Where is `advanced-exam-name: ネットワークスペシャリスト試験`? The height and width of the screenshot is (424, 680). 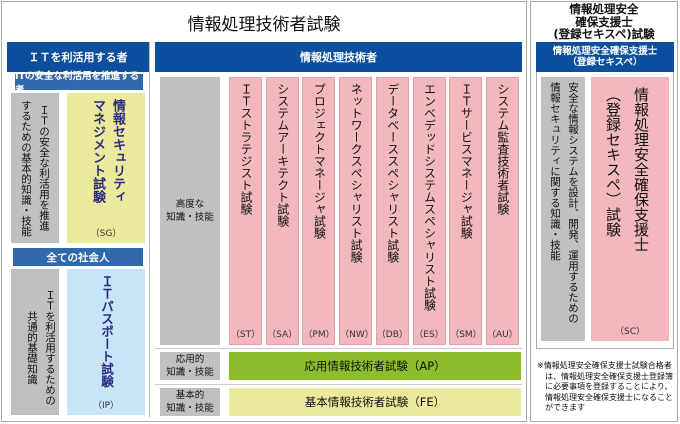 advanced-exam-name: ネットワークスペシャリスト試験 is located at coordinates (356, 173).